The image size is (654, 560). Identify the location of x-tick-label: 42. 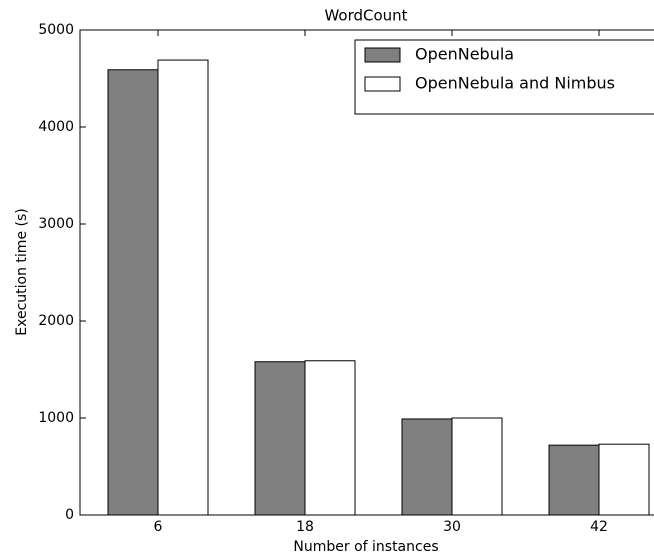
(599, 527).